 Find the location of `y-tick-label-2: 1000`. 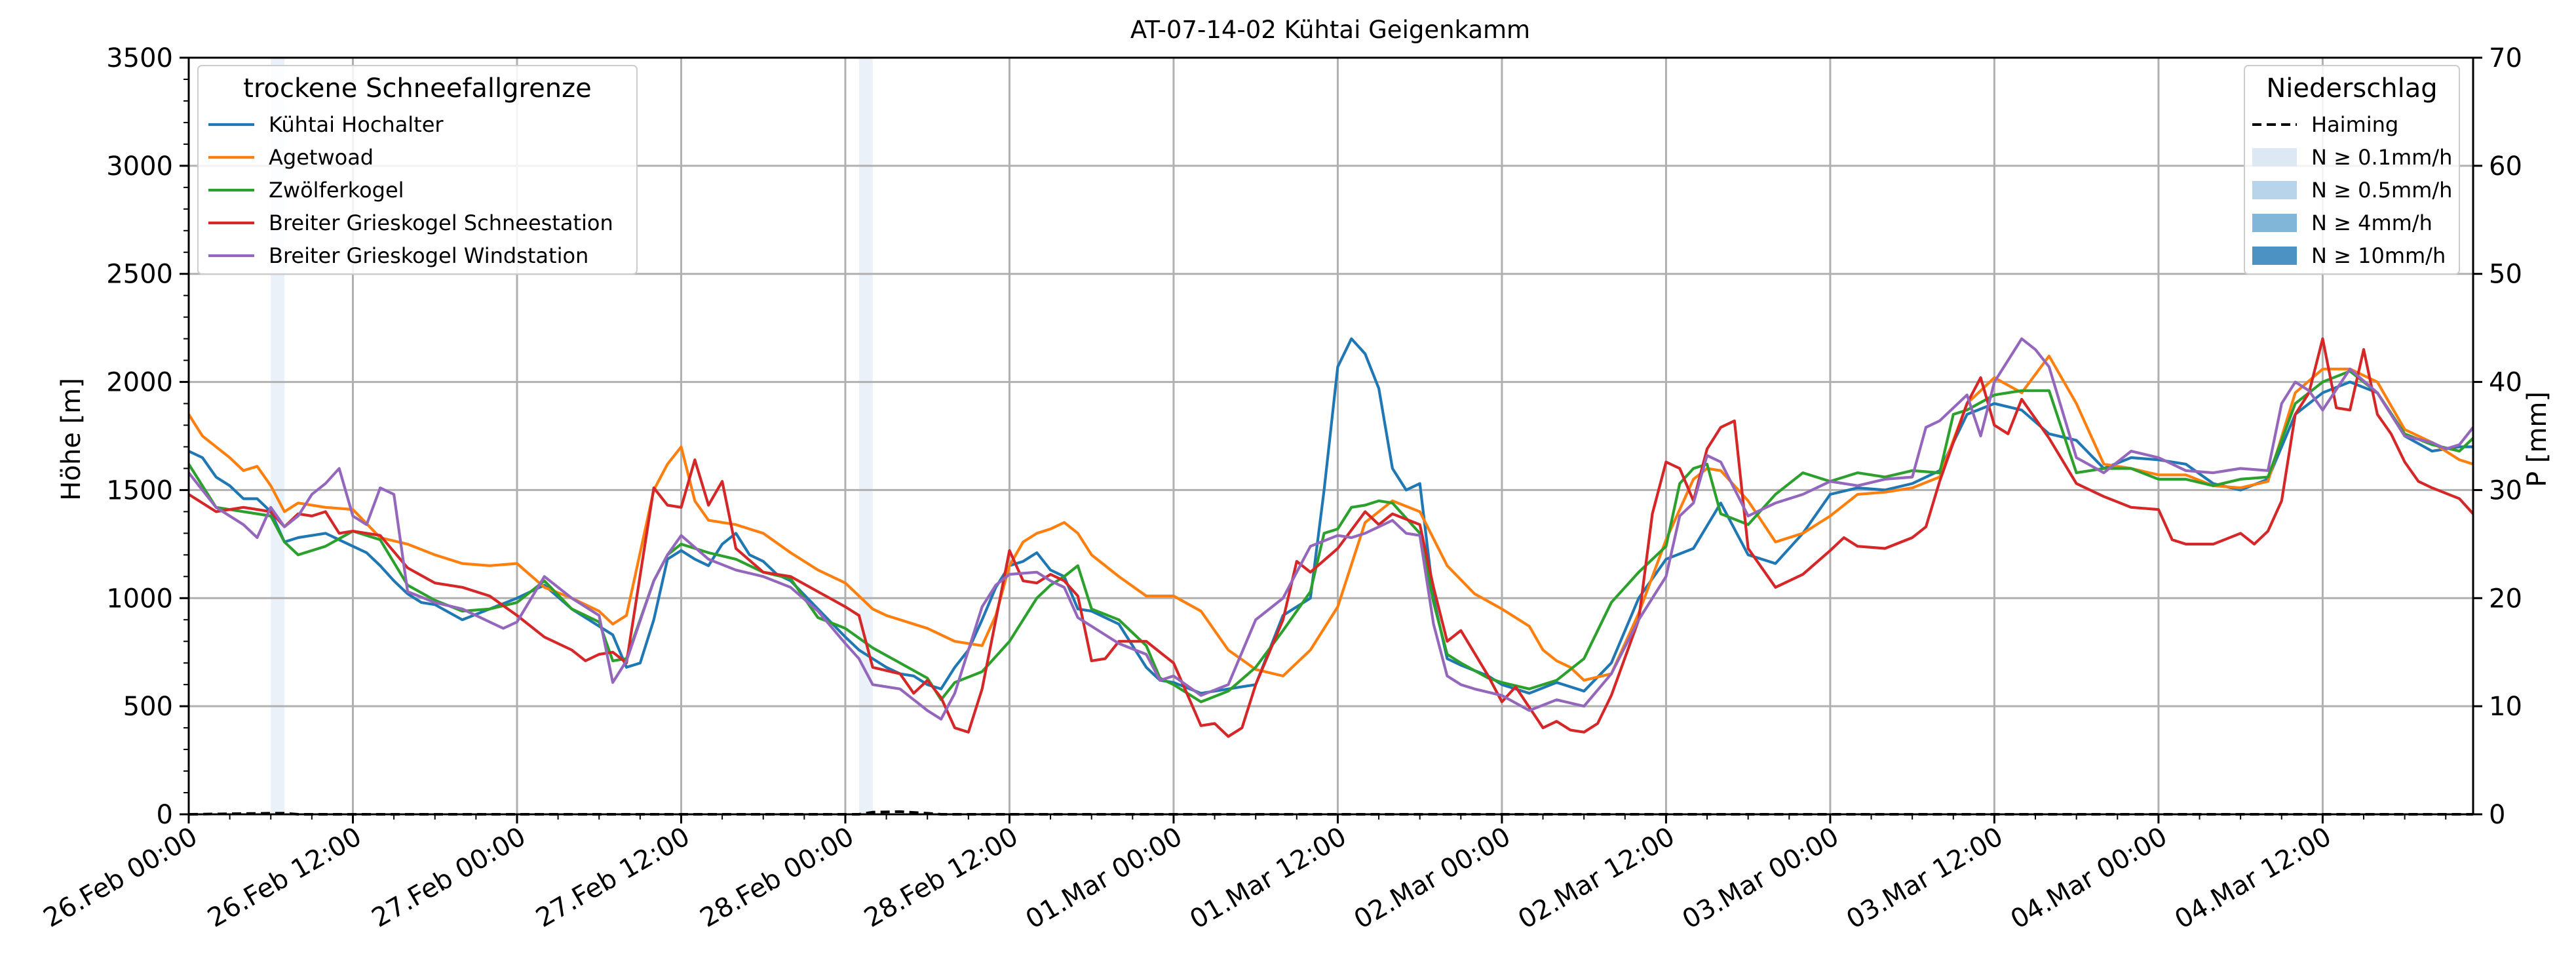

y-tick-label-2: 1000 is located at coordinates (139, 599).